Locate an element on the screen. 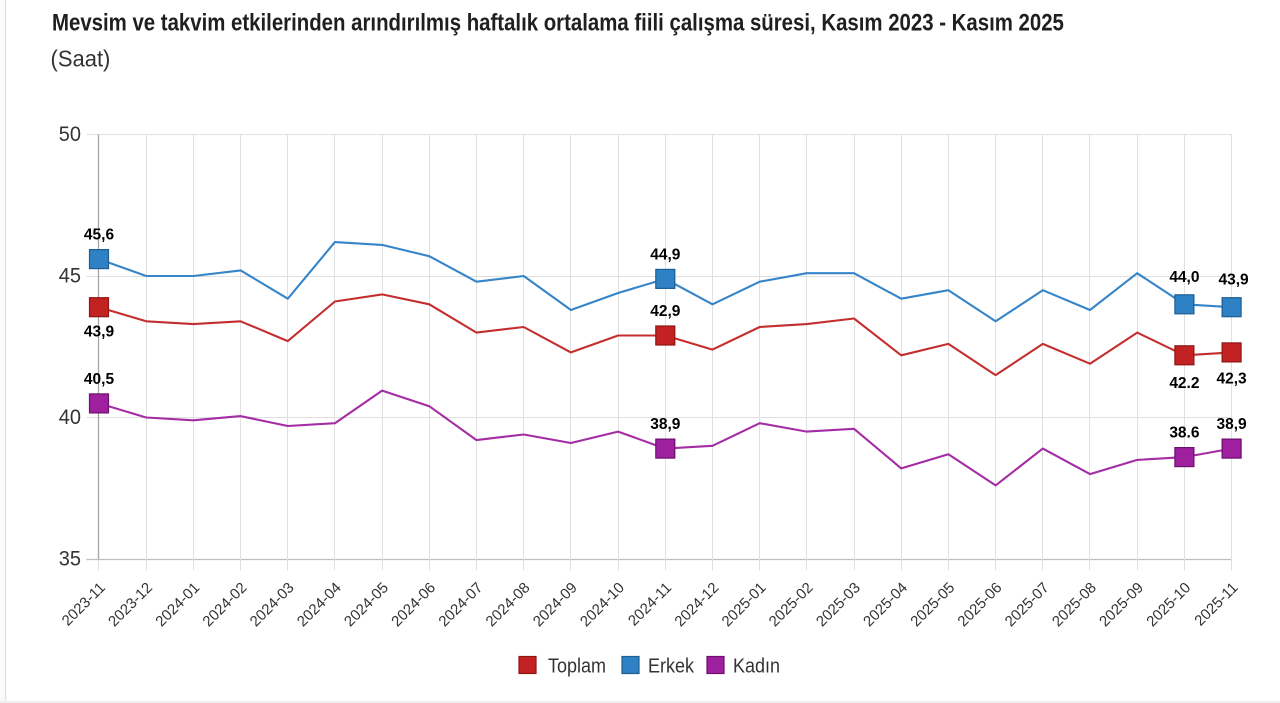  svg-text: 50 is located at coordinates (70, 135).